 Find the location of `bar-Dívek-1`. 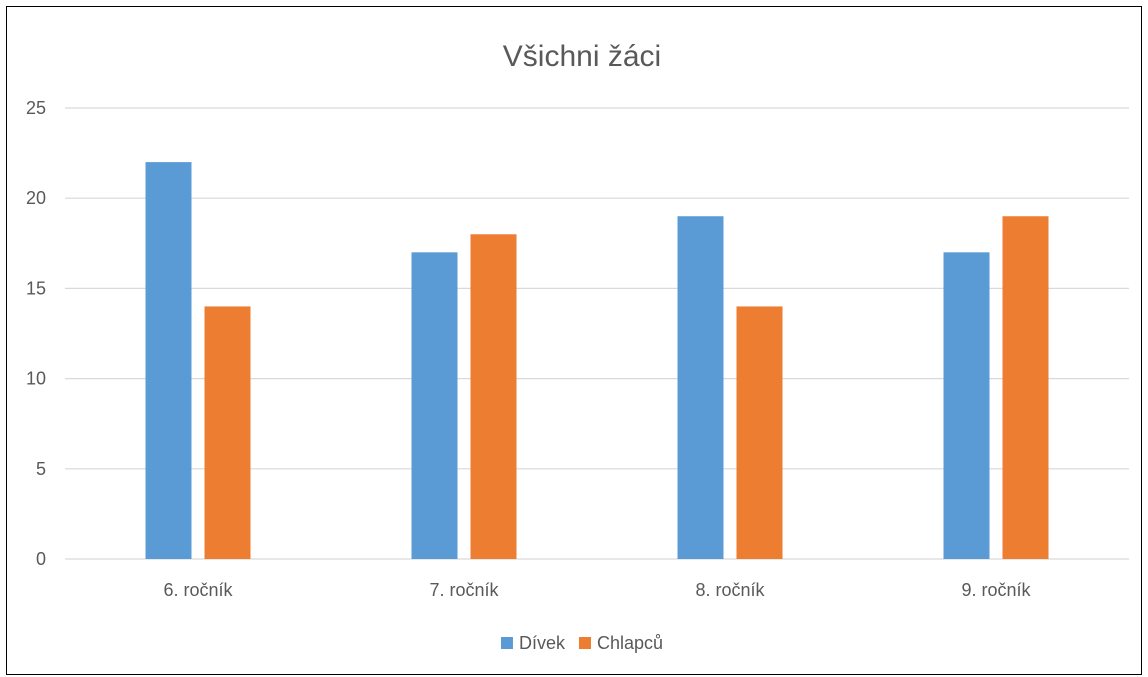

bar-Dívek-1 is located at coordinates (168, 360).